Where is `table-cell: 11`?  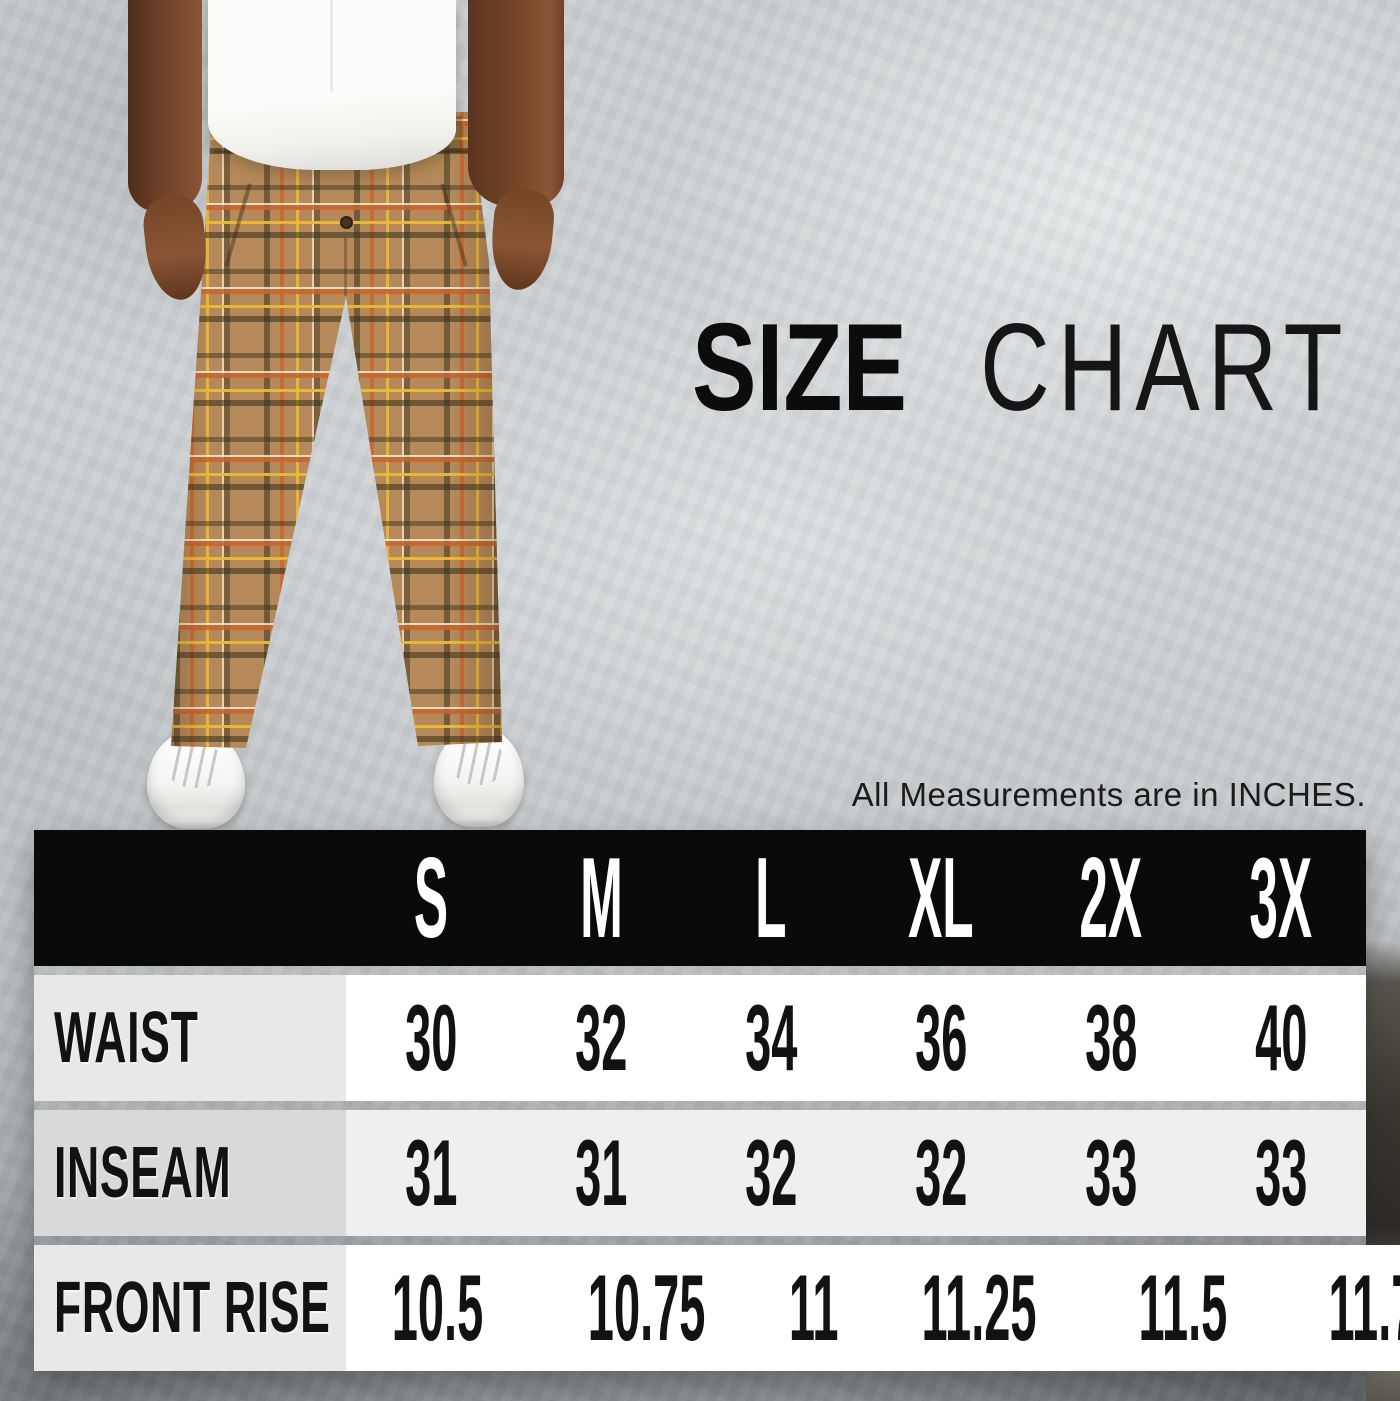 table-cell: 11 is located at coordinates (814, 1308).